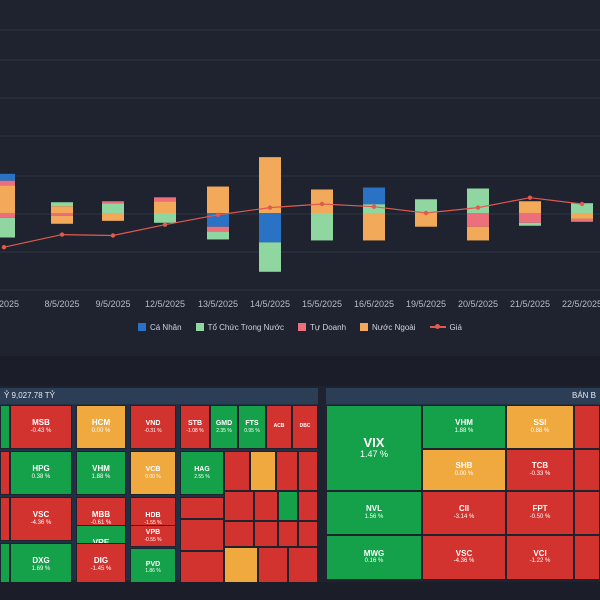  Describe the element at coordinates (101, 565) in the screenshot. I see `heatmap-tile: DIG -1.45 %` at that location.